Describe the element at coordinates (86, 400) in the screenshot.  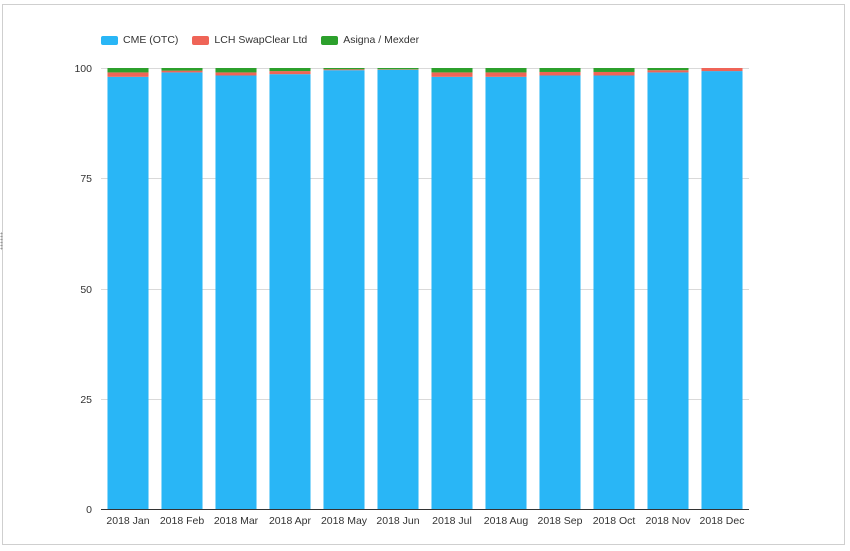
I see `y-tick-label: 25` at that location.